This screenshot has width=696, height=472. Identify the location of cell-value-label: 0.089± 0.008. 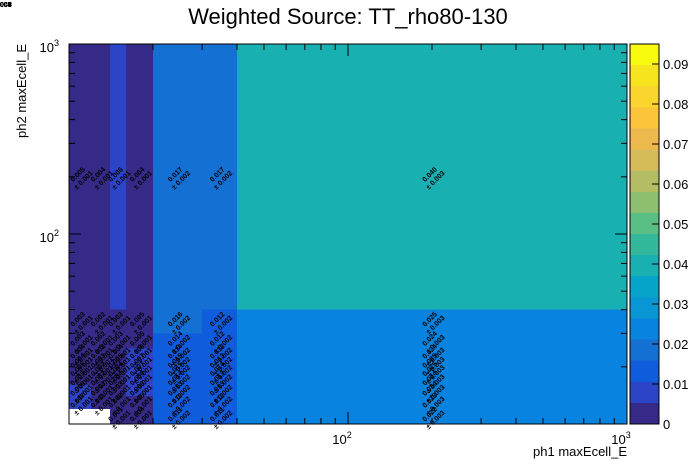
(6, 4).